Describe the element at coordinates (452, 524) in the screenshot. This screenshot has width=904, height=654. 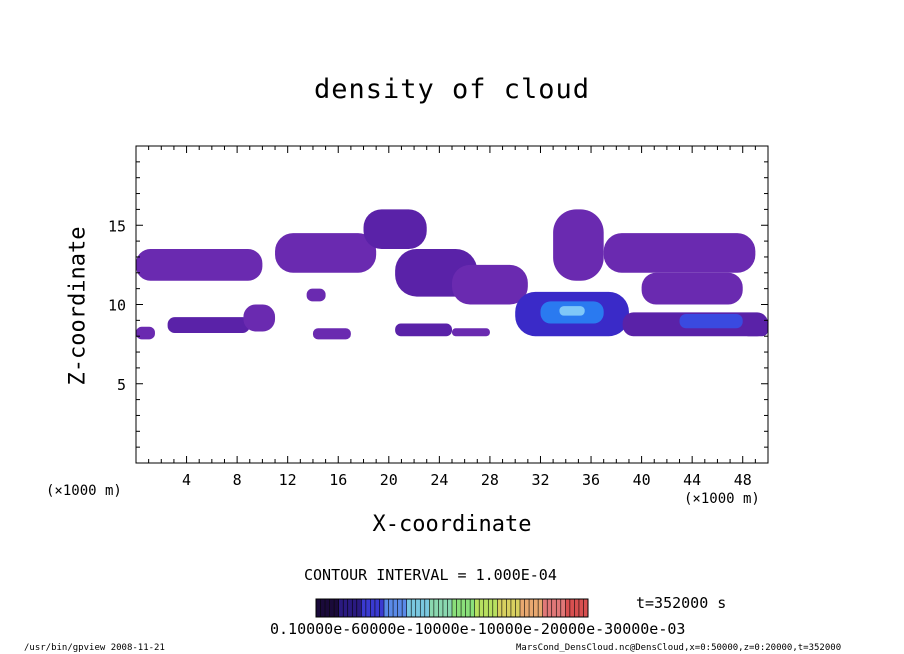
I see `x-axis-label-text: X-coordinate` at that location.